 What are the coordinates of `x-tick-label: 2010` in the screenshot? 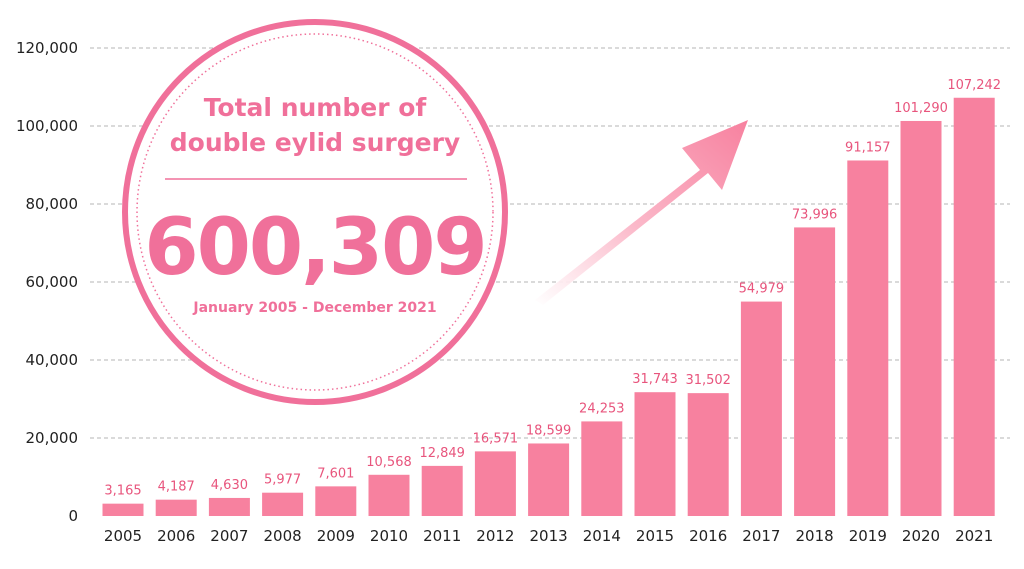 It's located at (389, 536).